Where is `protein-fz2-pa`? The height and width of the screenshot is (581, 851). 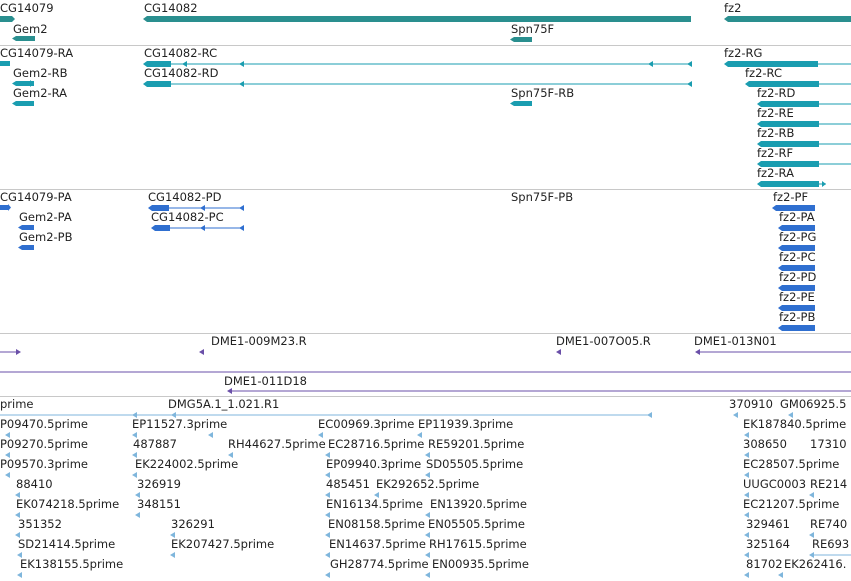 protein-fz2-pa is located at coordinates (798, 228).